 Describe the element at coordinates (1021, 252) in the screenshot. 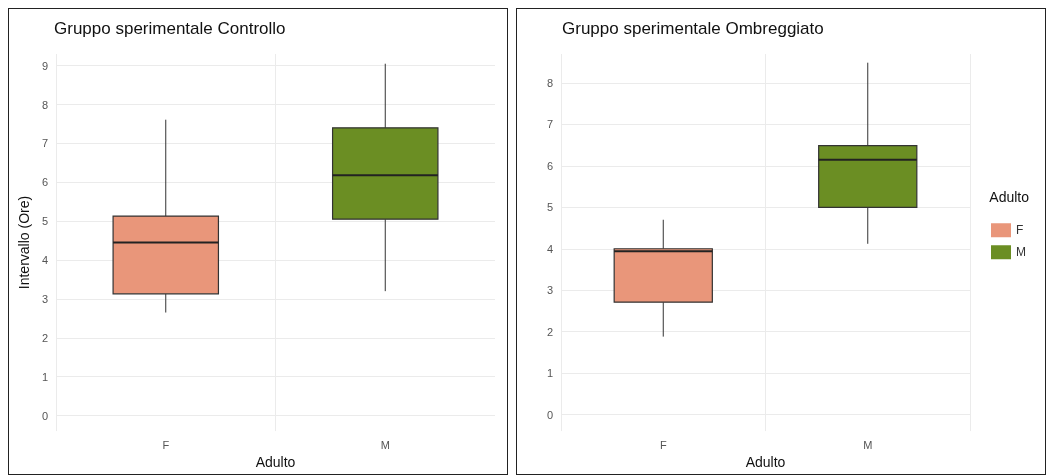

I see `legend-label: M` at that location.